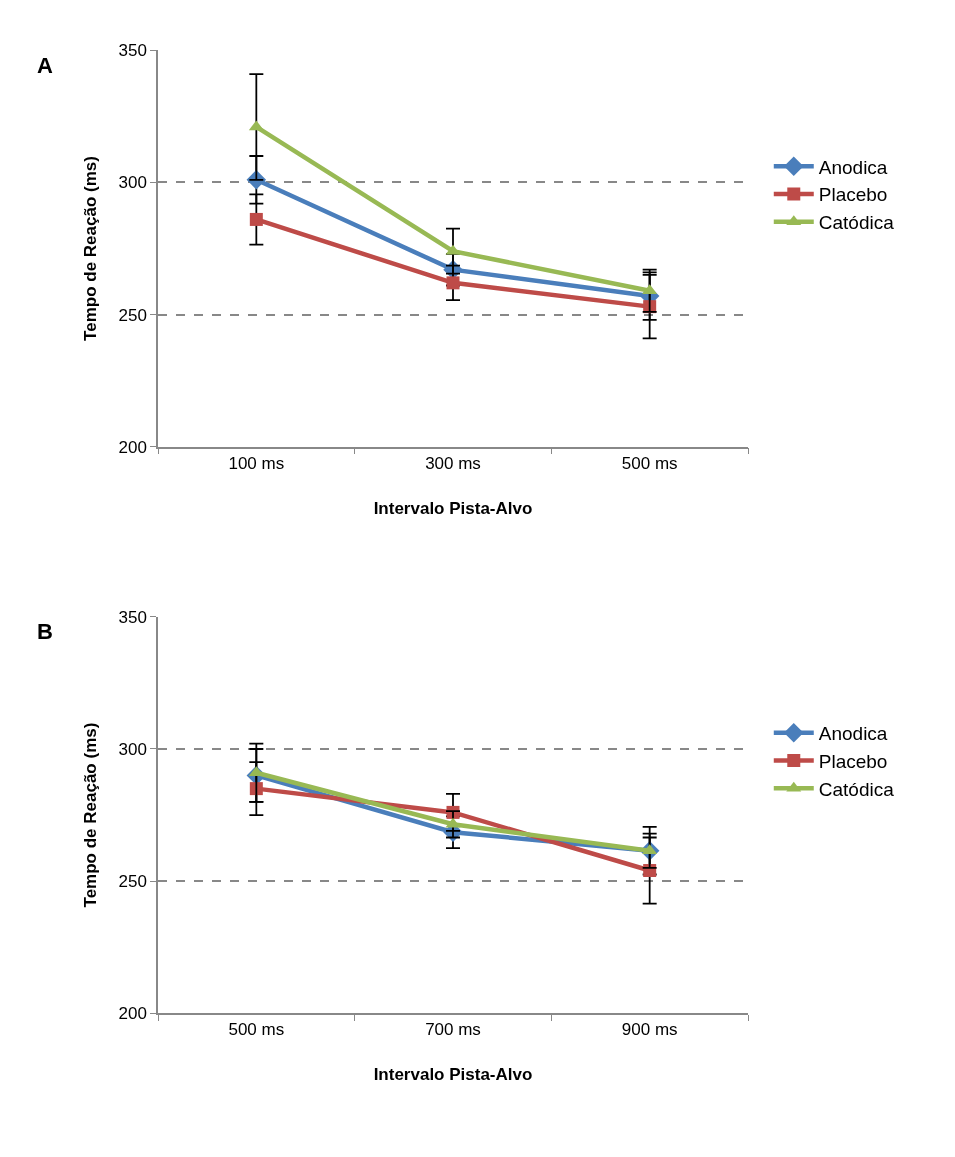 The width and height of the screenshot is (955, 1157). Describe the element at coordinates (45, 631) in the screenshot. I see `chart-title: B` at that location.